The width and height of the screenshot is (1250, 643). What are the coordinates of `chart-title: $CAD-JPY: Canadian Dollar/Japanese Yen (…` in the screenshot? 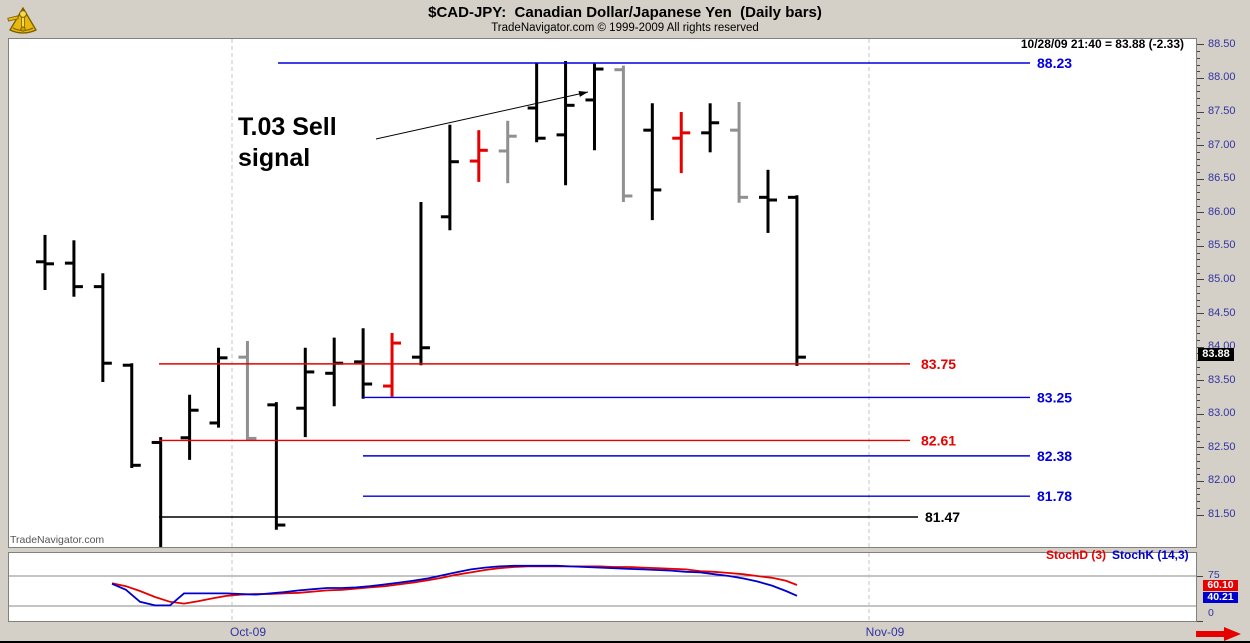 It's located at (625, 12).